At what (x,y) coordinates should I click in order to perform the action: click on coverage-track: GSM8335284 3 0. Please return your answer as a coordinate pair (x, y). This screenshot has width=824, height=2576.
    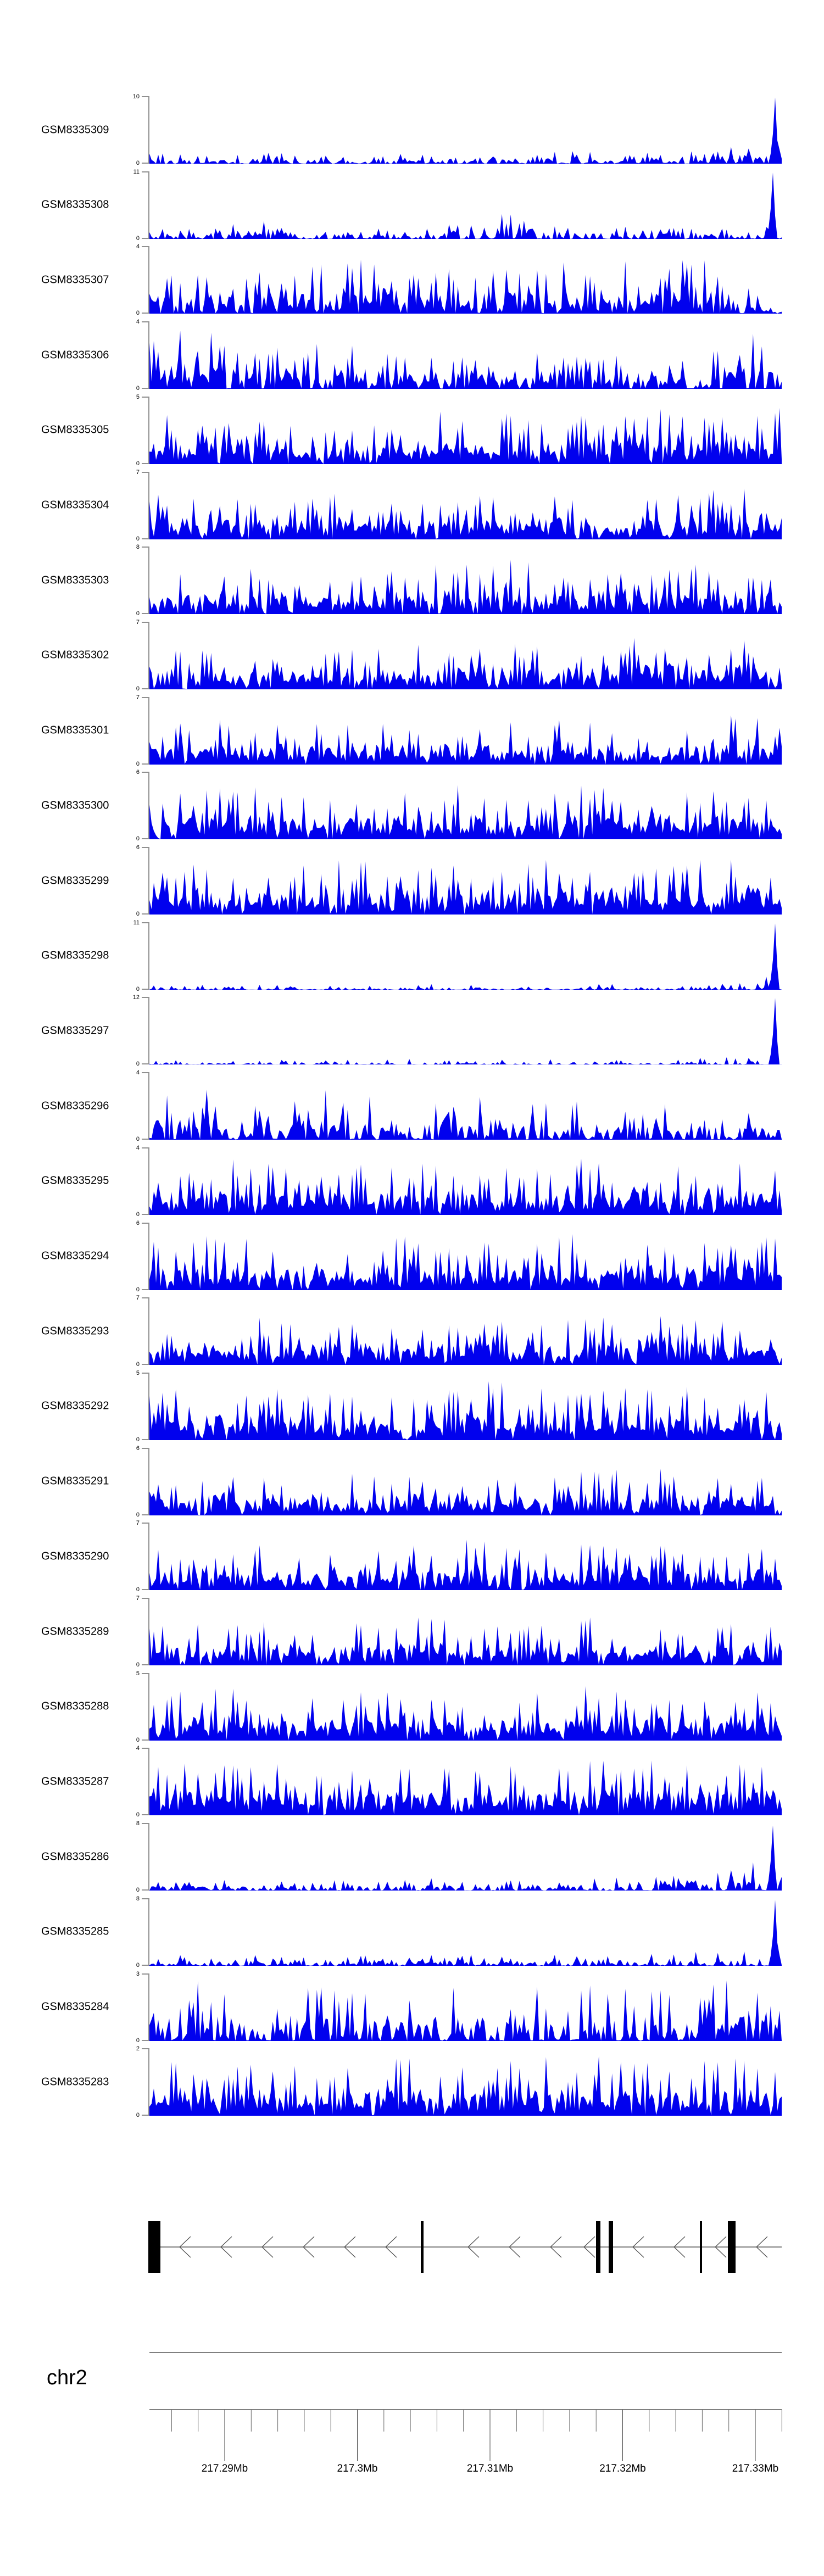
    Looking at the image, I should click on (412, 2007).